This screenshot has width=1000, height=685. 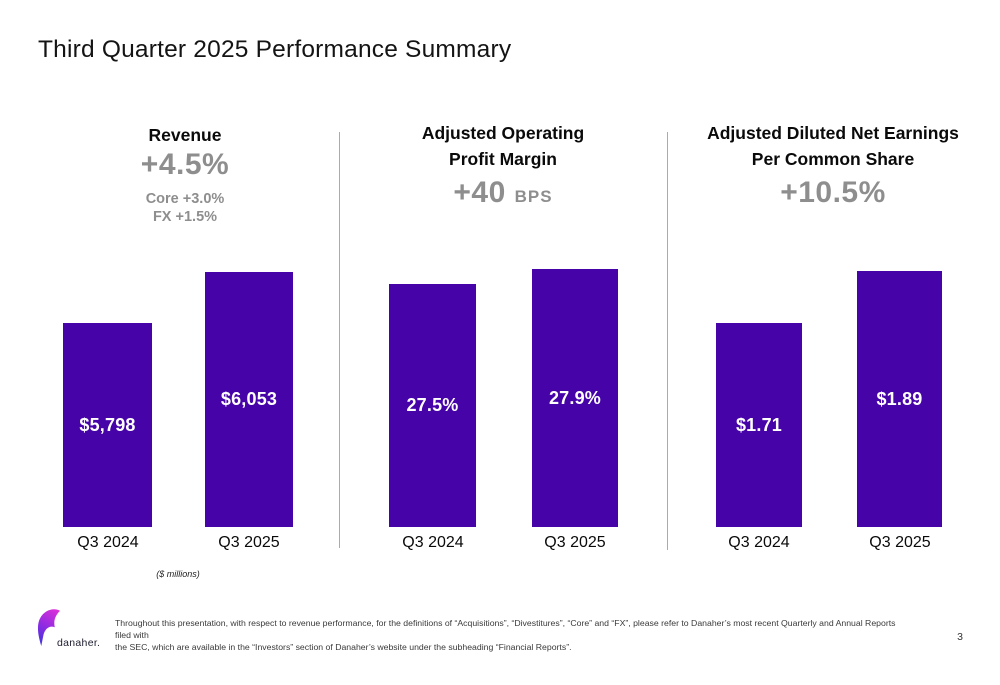 I want to click on margin-xlabel-q3-2025: Q3 2025, so click(x=575, y=542).